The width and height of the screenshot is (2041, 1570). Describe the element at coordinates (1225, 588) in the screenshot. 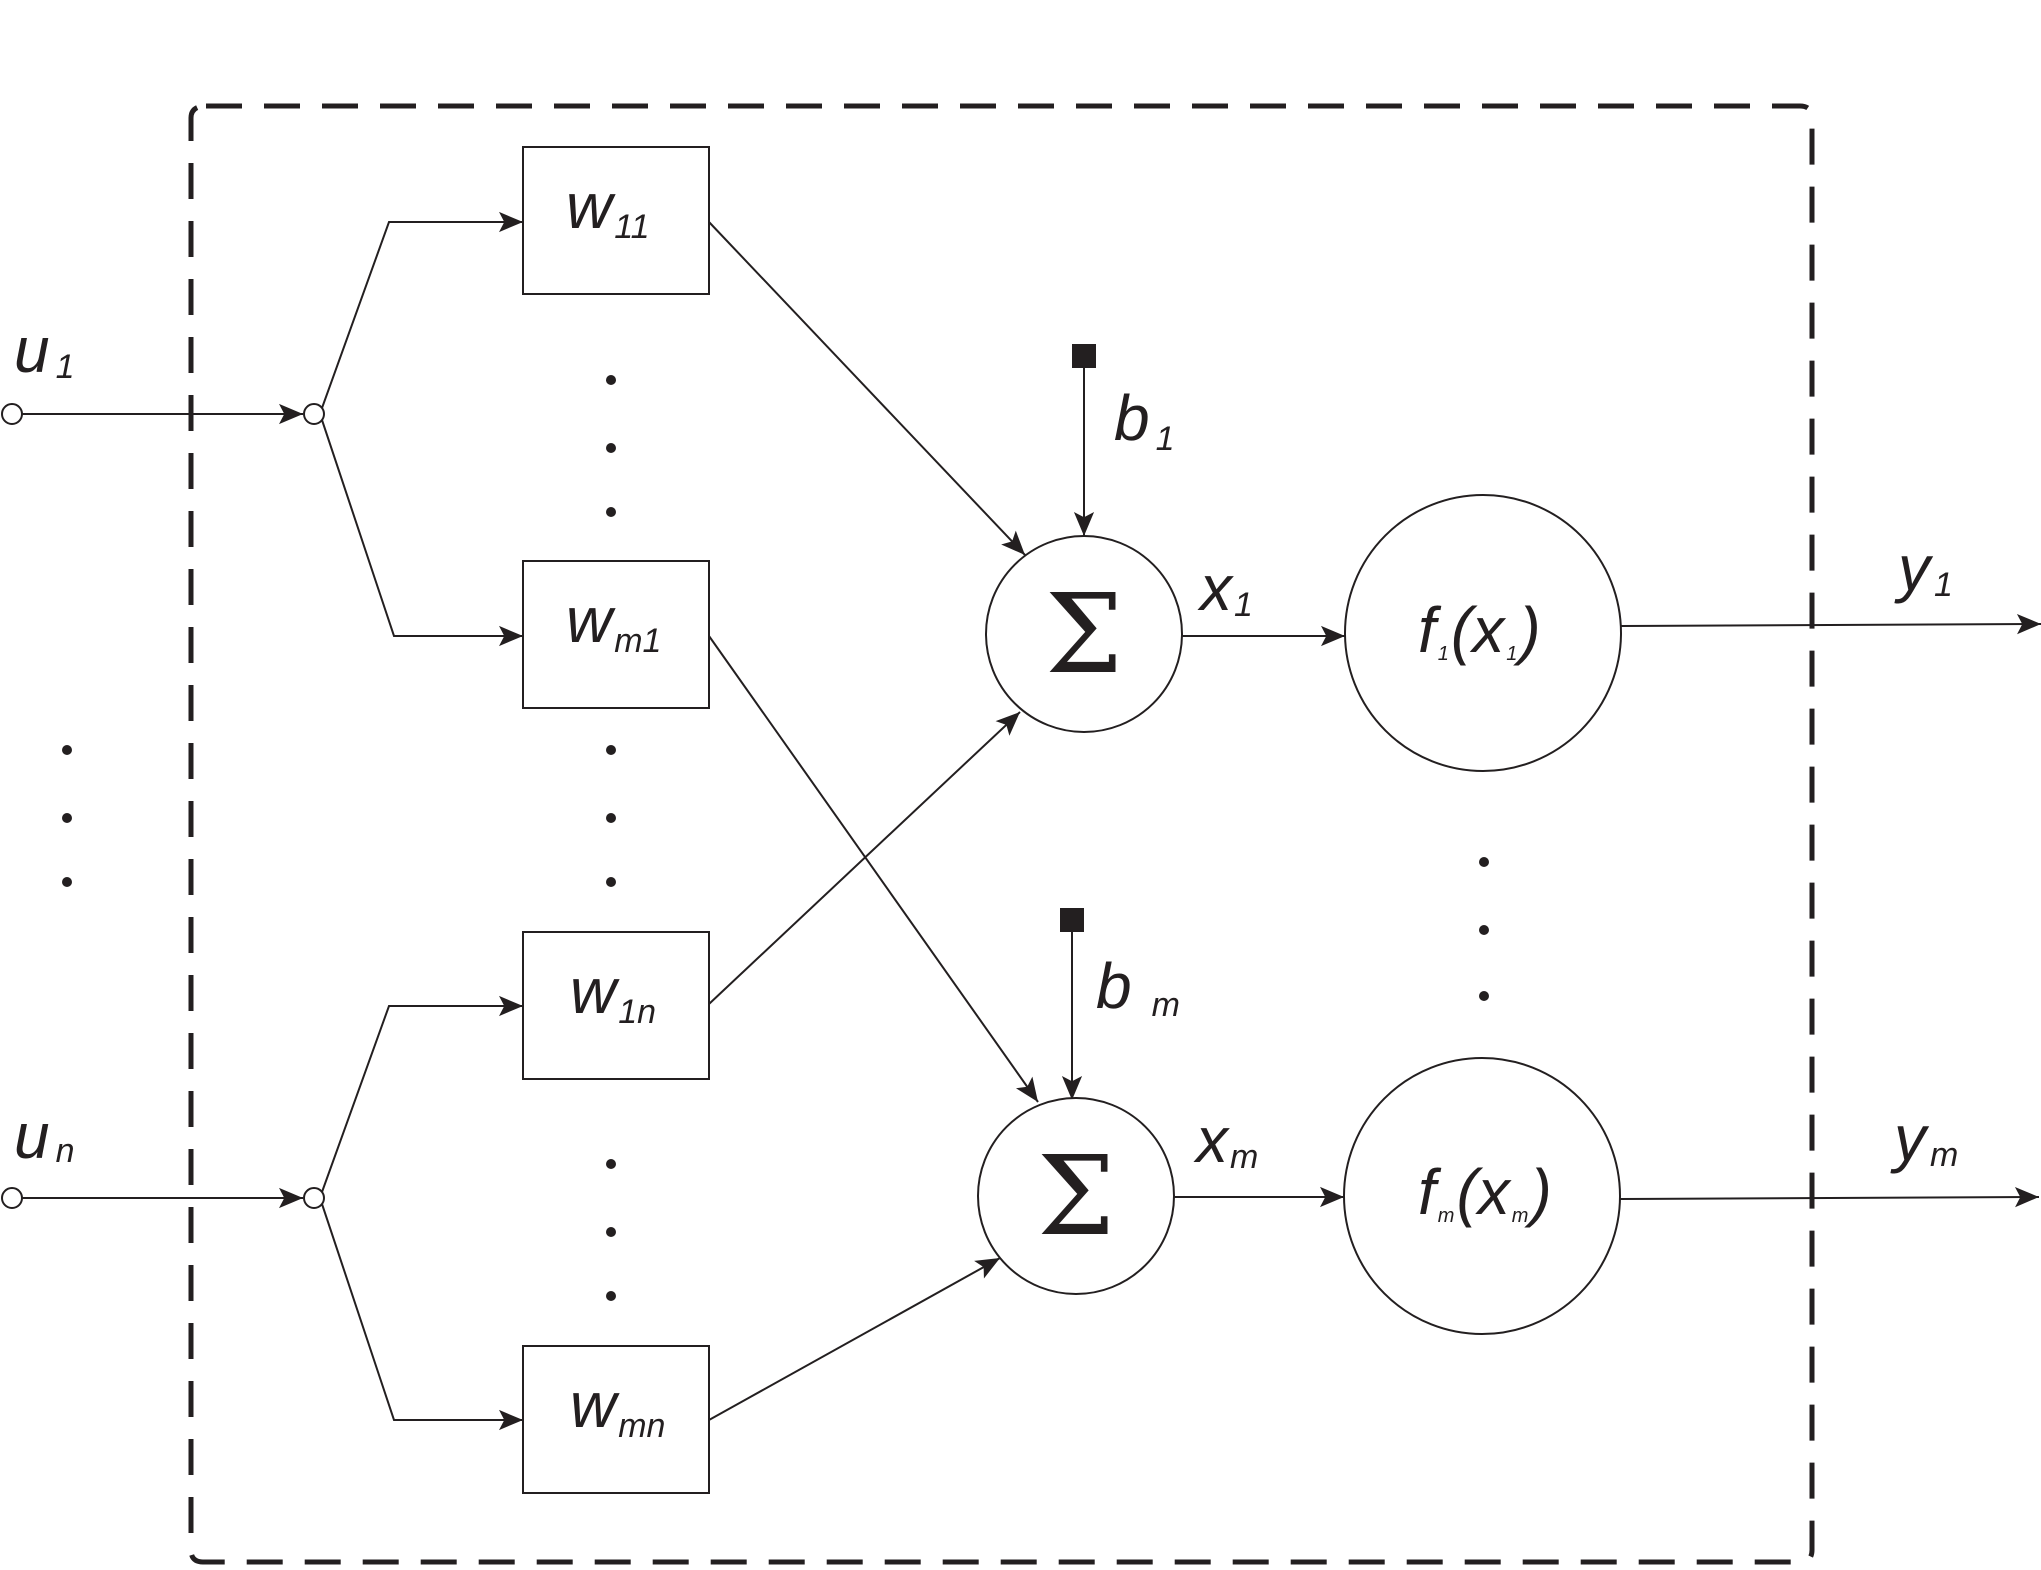

I see `label-x1: x1` at that location.